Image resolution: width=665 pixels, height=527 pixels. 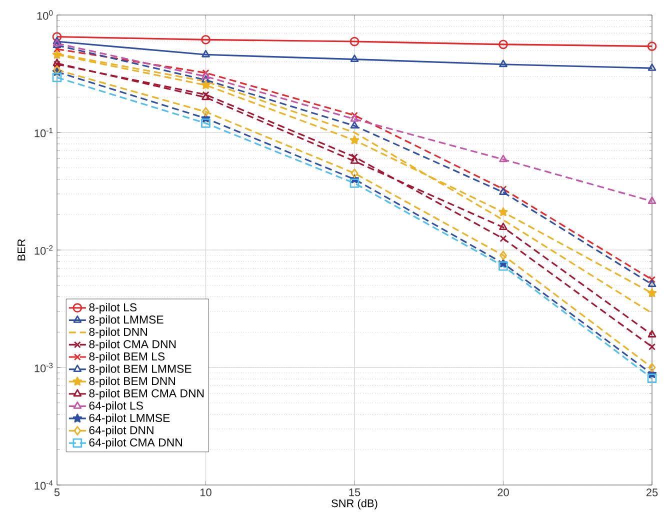 What do you see at coordinates (132, 345) in the screenshot?
I see `legend-label: 8-pilot CMA DNN` at bounding box center [132, 345].